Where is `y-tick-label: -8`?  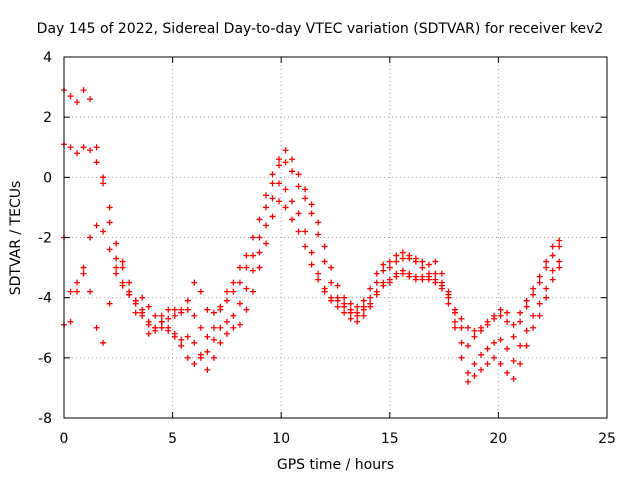
y-tick-label: -8 is located at coordinates (45, 419).